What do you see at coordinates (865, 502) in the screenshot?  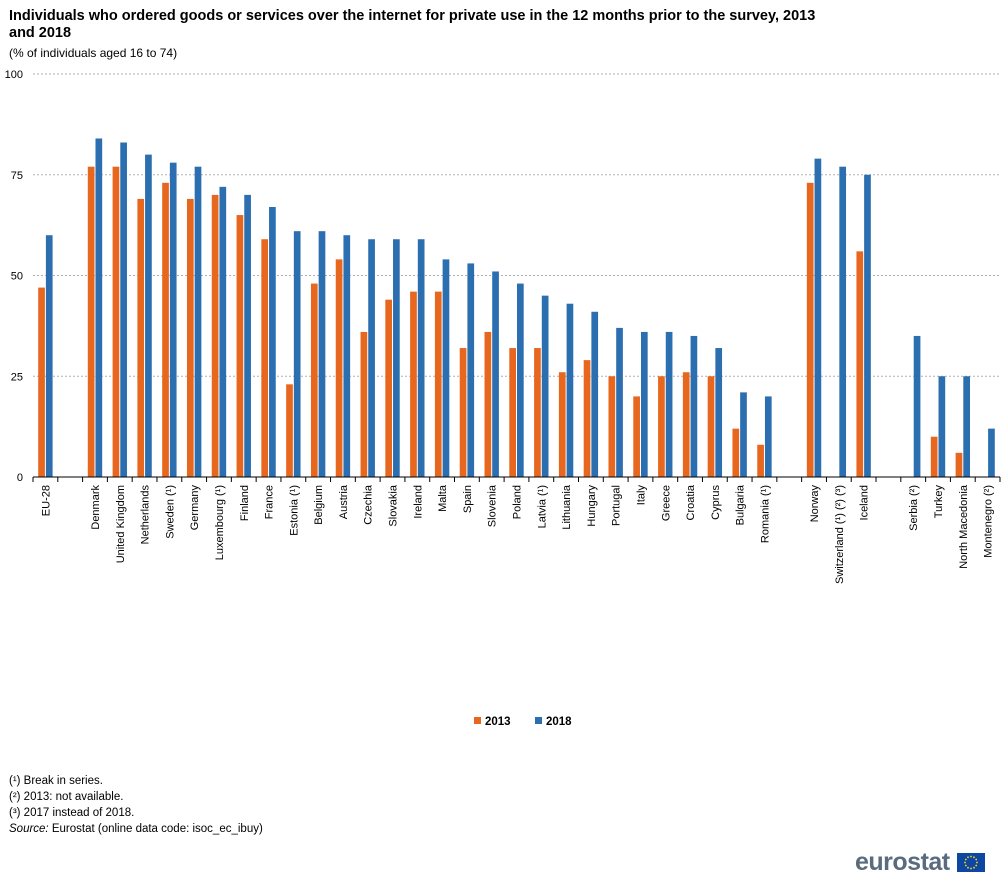 I see `x-category-label: Iceland` at bounding box center [865, 502].